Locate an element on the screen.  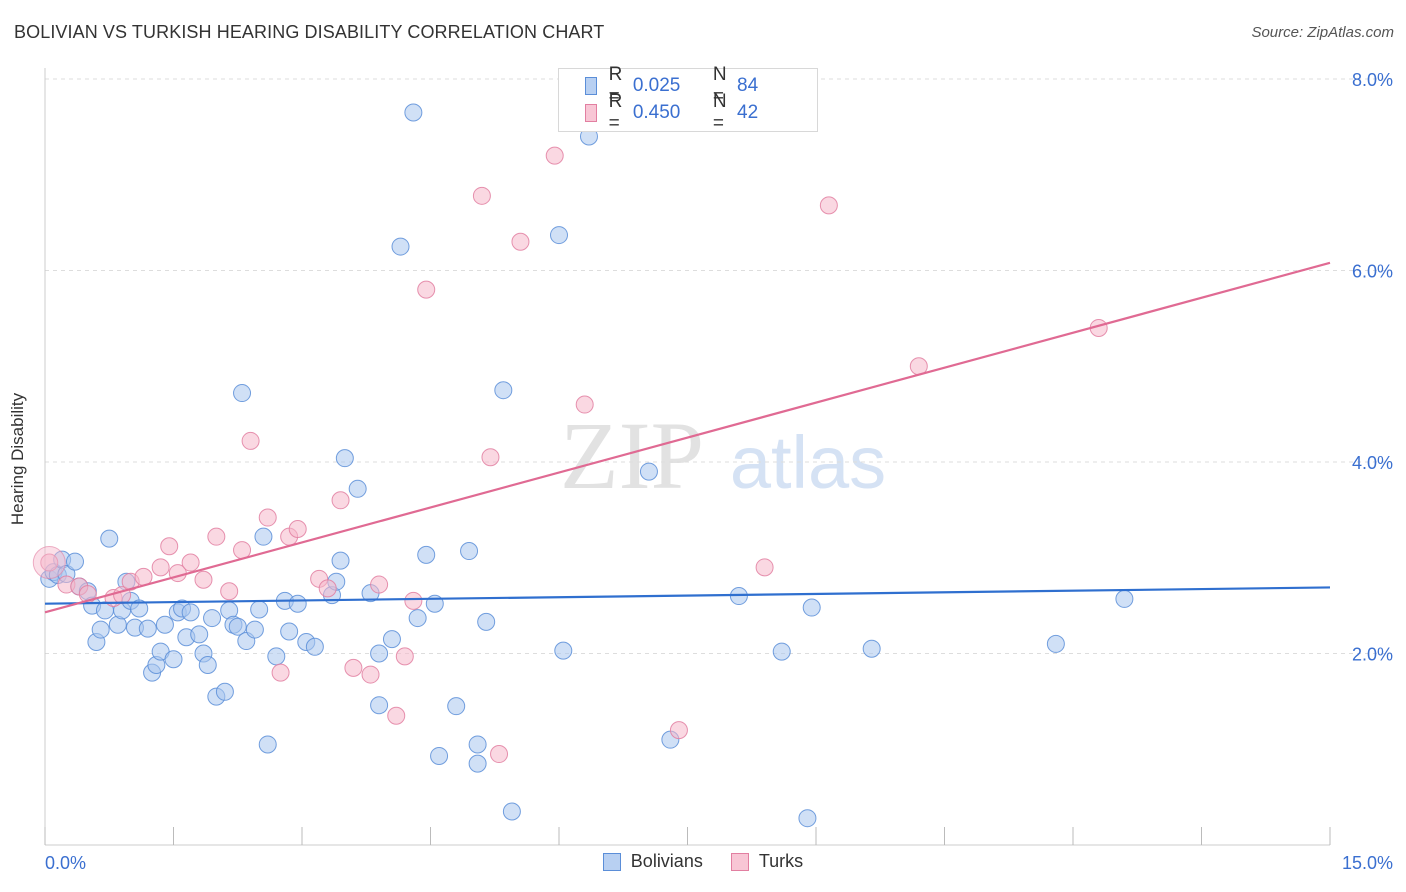
x-tick-label-min: 0.0% is located at coordinates (65, 863).